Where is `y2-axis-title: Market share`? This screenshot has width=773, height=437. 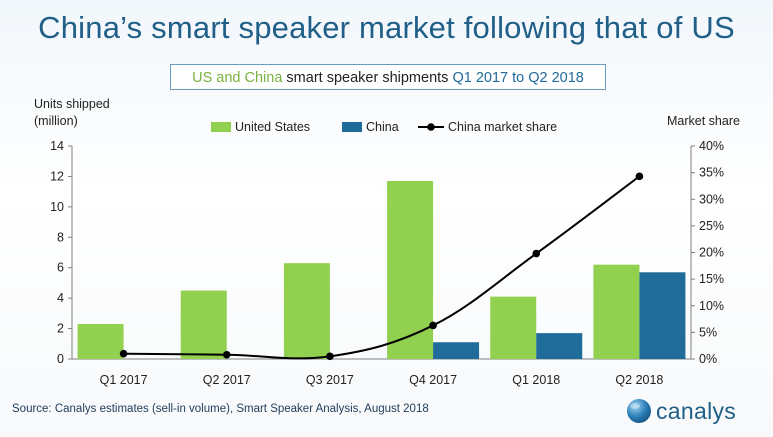 y2-axis-title: Market share is located at coordinates (703, 121).